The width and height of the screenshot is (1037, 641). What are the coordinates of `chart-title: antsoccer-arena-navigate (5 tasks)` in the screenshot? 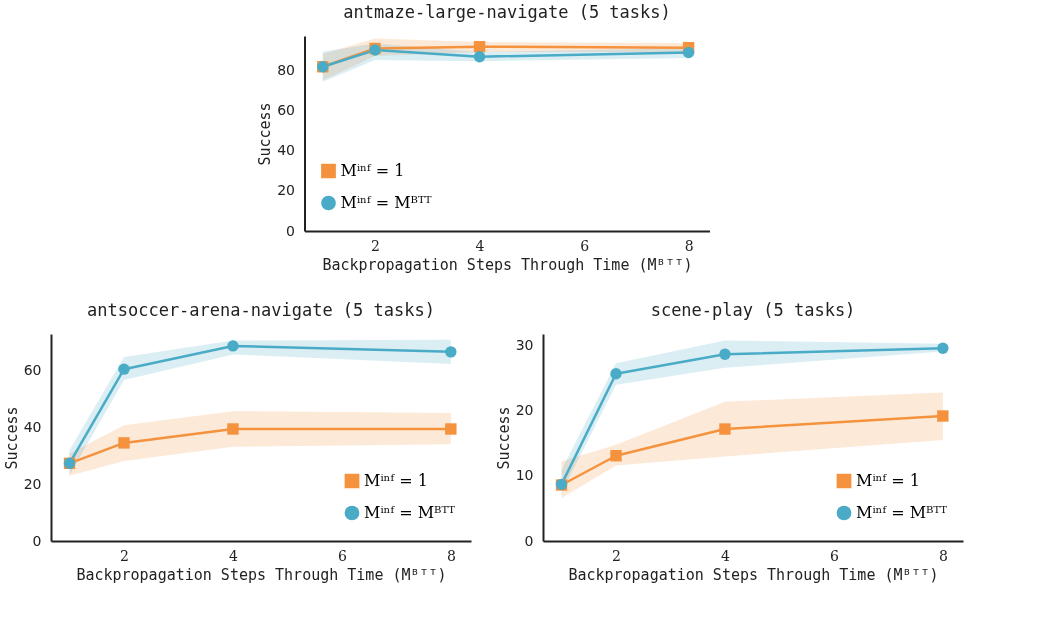 It's located at (261, 310).